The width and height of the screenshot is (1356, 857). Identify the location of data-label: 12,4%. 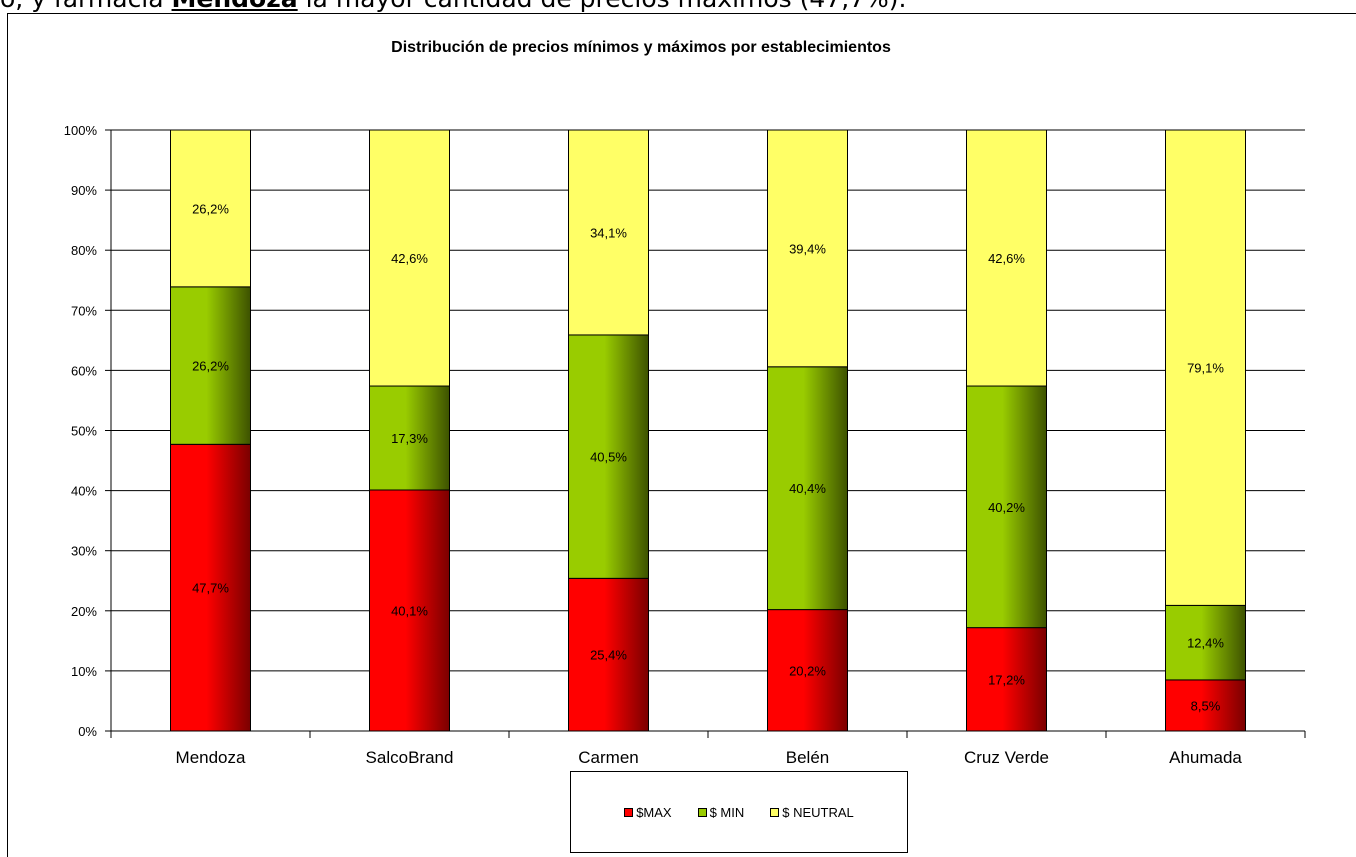
(1205, 643).